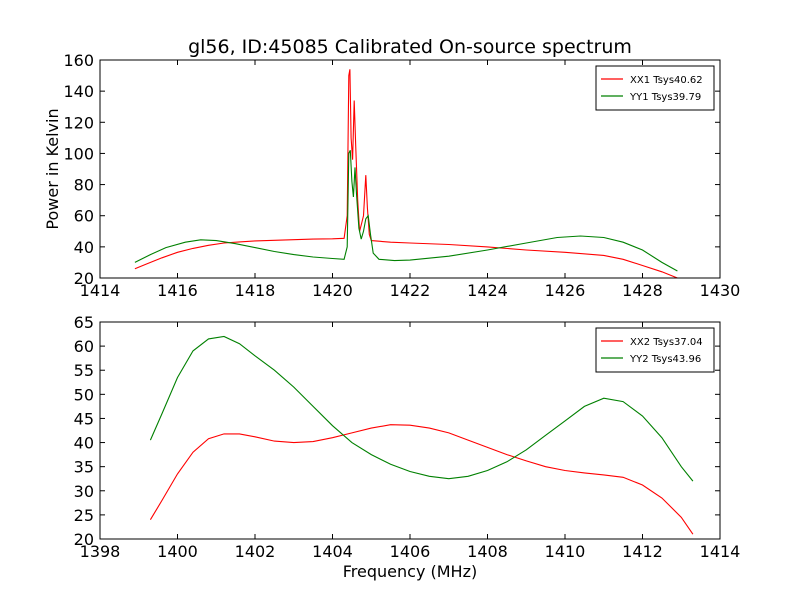 The height and width of the screenshot is (600, 800). Describe the element at coordinates (78, 153) in the screenshot. I see `y-tick-label: 100` at that location.